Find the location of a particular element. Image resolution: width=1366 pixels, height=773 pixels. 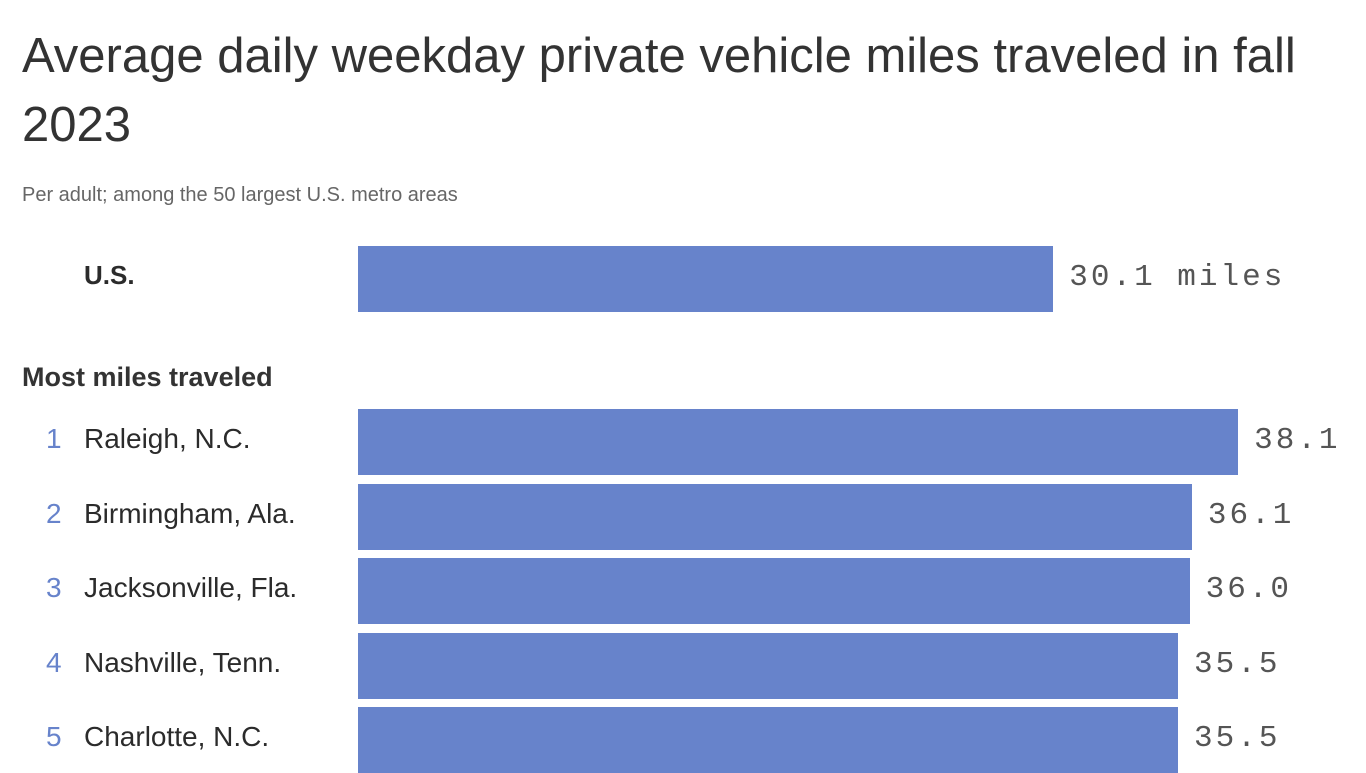

rank-number: 2 is located at coordinates (54, 513).